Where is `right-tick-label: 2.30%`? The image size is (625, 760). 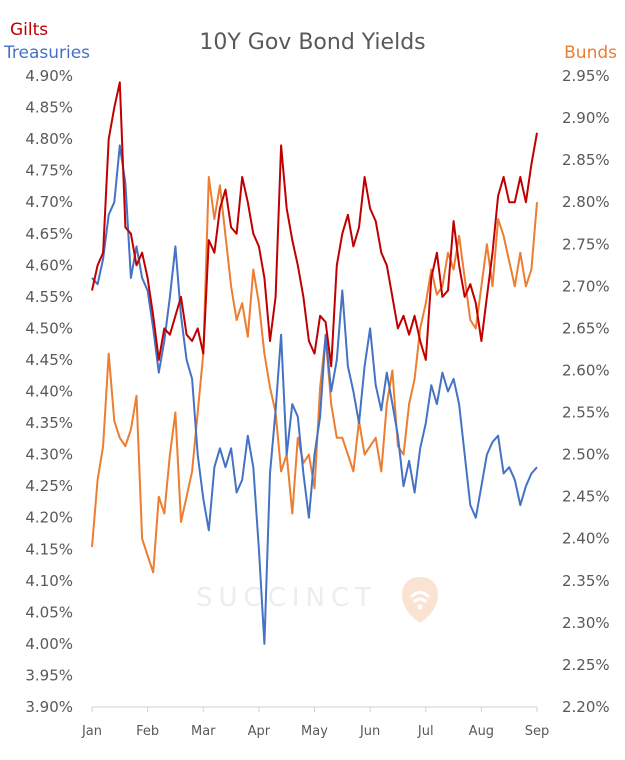
right-tick-label: 2.30% is located at coordinates (586, 623).